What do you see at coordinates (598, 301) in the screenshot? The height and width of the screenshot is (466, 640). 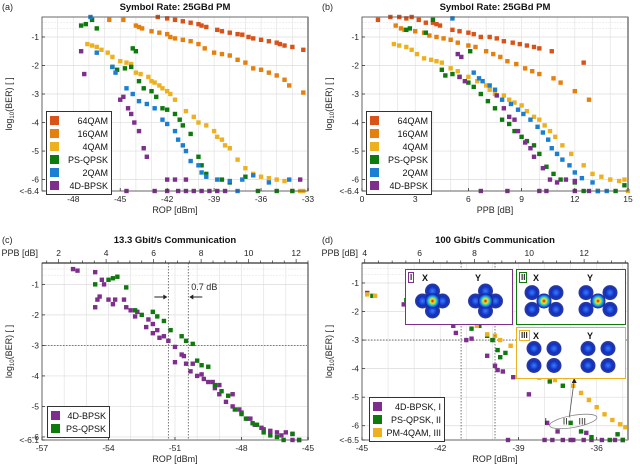 I see `constellation-point-center` at bounding box center [598, 301].